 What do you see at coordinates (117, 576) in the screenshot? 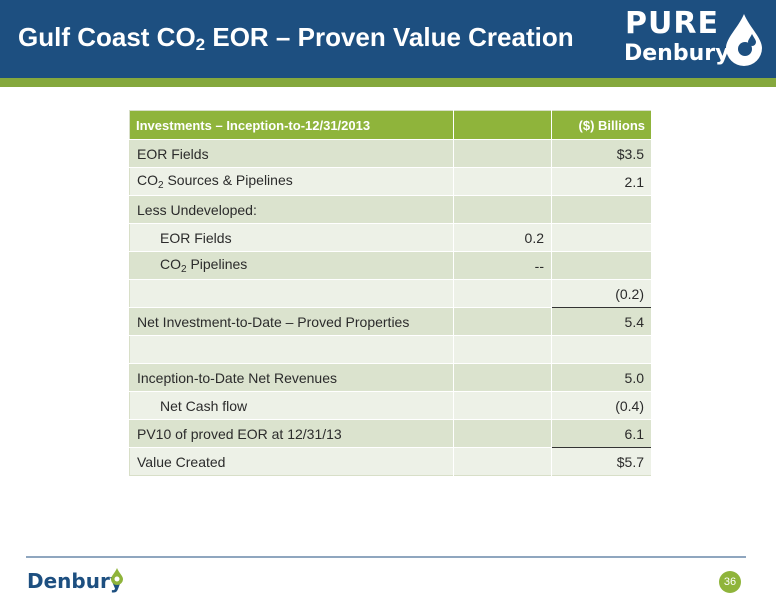
I see `footer-water-drop-icon` at bounding box center [117, 576].